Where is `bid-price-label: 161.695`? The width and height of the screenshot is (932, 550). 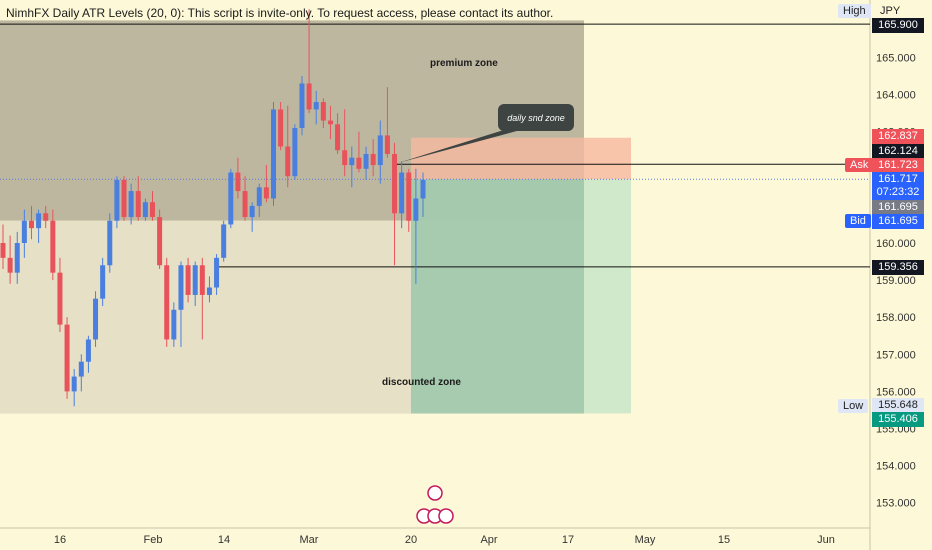 bid-price-label: 161.695 is located at coordinates (898, 221).